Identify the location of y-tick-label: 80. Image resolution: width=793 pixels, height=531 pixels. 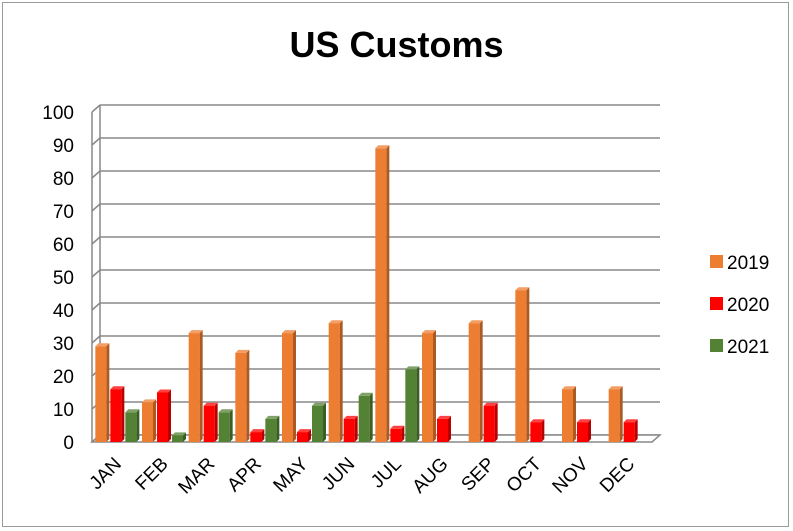
(63, 179).